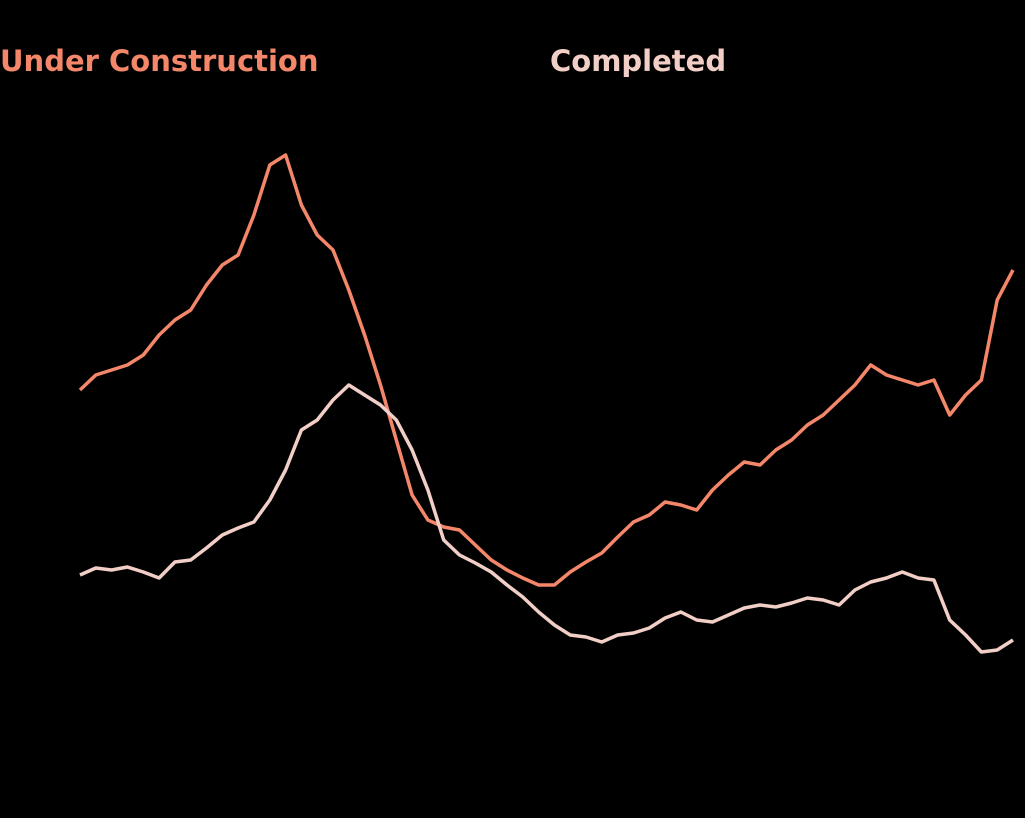 The image size is (1025, 818). What do you see at coordinates (638, 61) in the screenshot?
I see `legend-label: Completed` at bounding box center [638, 61].